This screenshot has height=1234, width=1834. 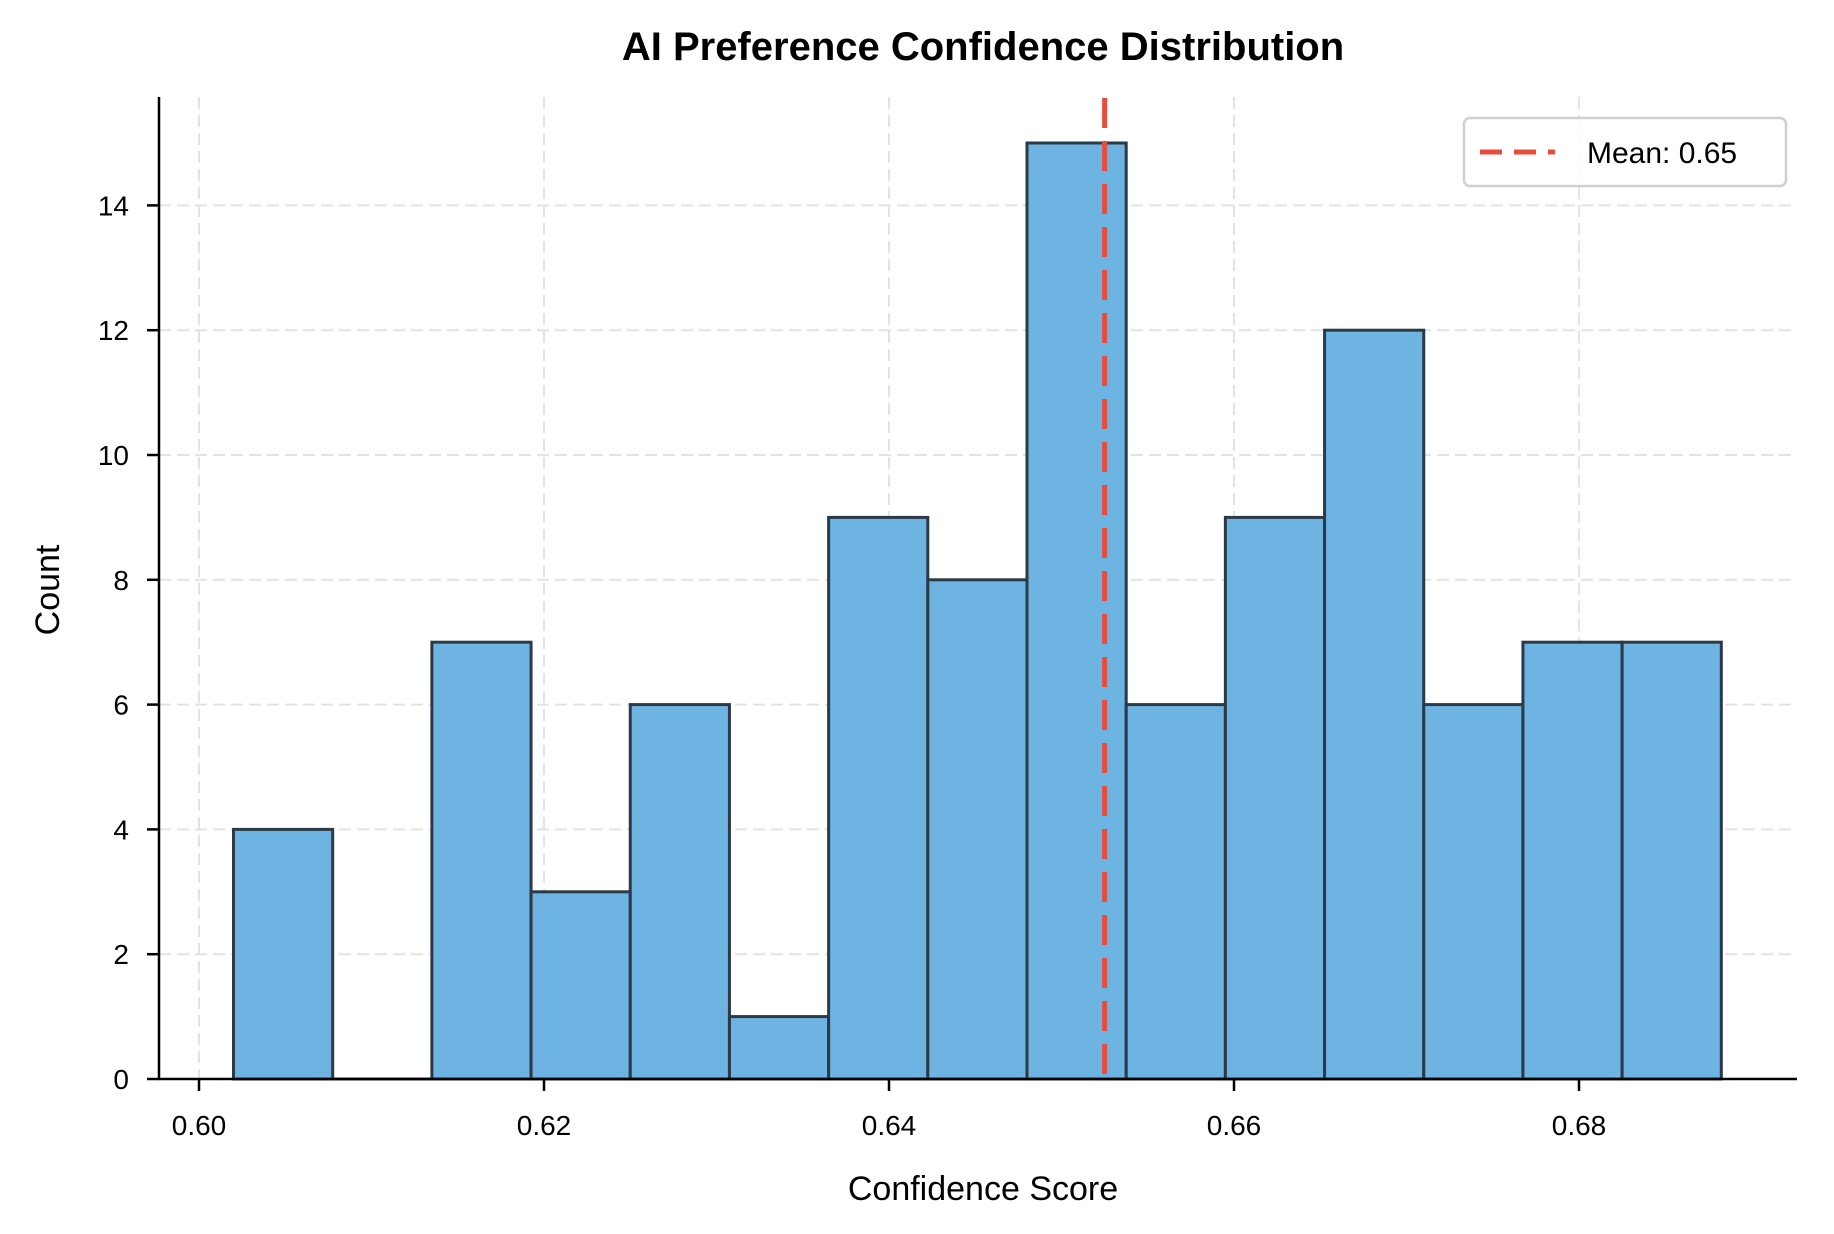 What do you see at coordinates (113, 455) in the screenshot?
I see `y-tick-label: 10` at bounding box center [113, 455].